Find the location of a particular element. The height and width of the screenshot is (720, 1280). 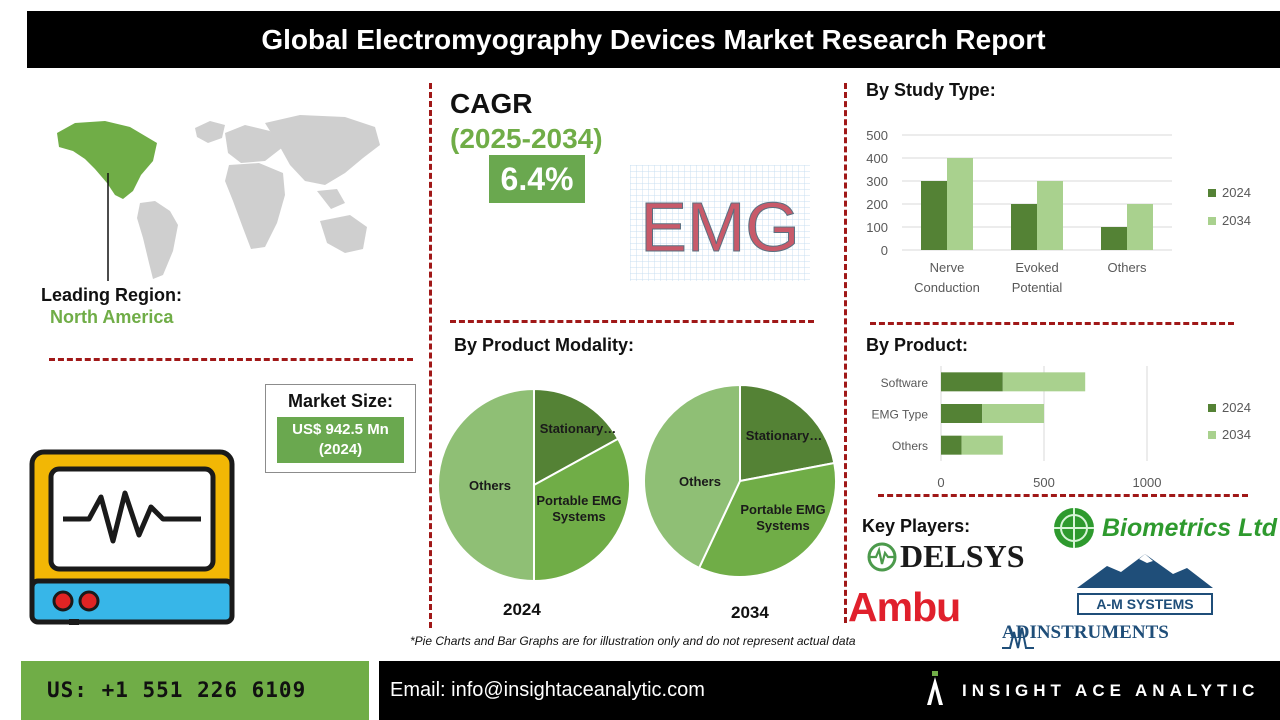

leading-region-label: Leading Region: is located at coordinates (111, 295).